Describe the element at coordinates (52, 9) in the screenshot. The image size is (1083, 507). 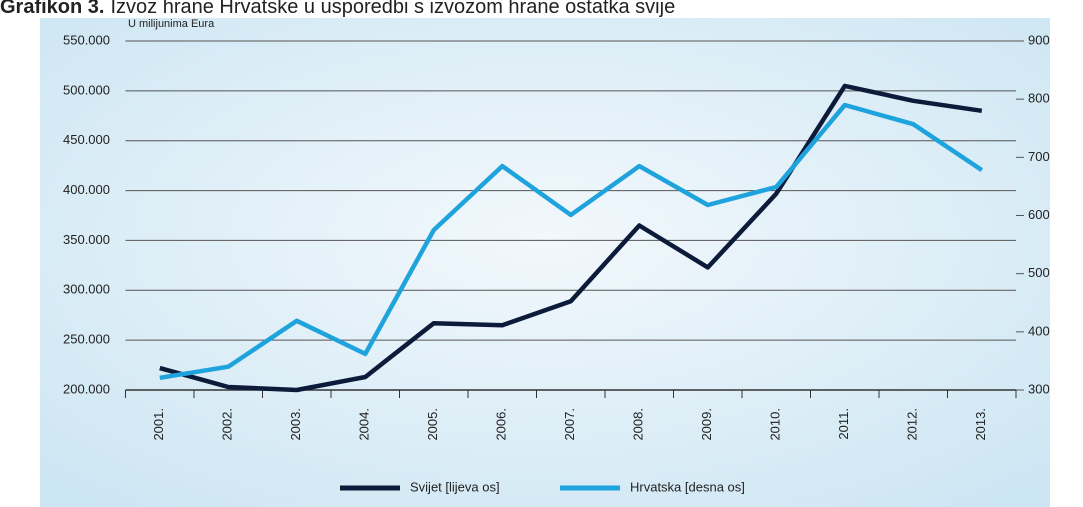
I see `title-number: Grafikon 3.` at that location.